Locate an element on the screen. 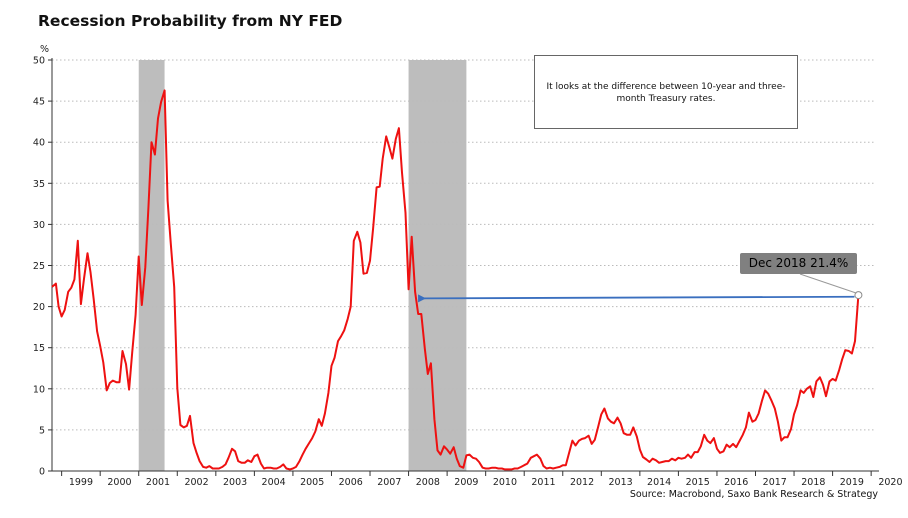 The width and height of the screenshot is (908, 518). y-tick-label: 15 is located at coordinates (39, 348).